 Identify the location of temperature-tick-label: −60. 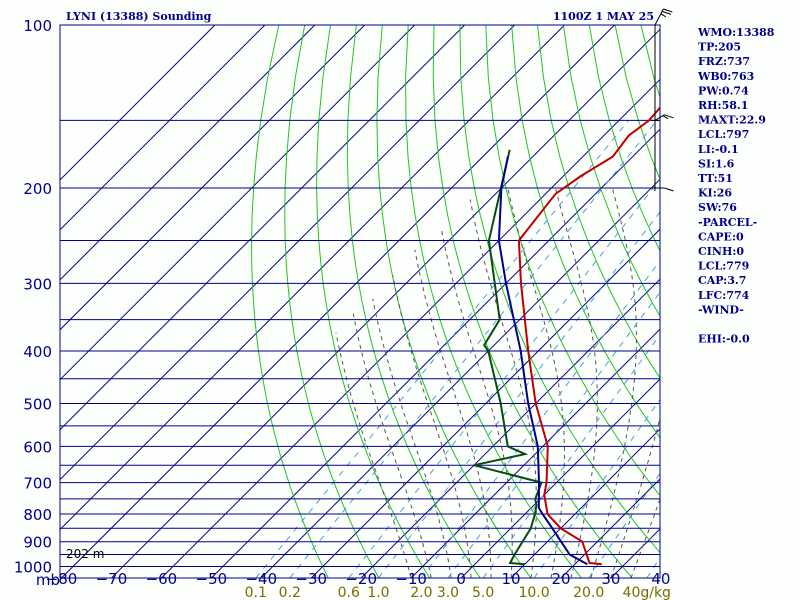
(162, 579).